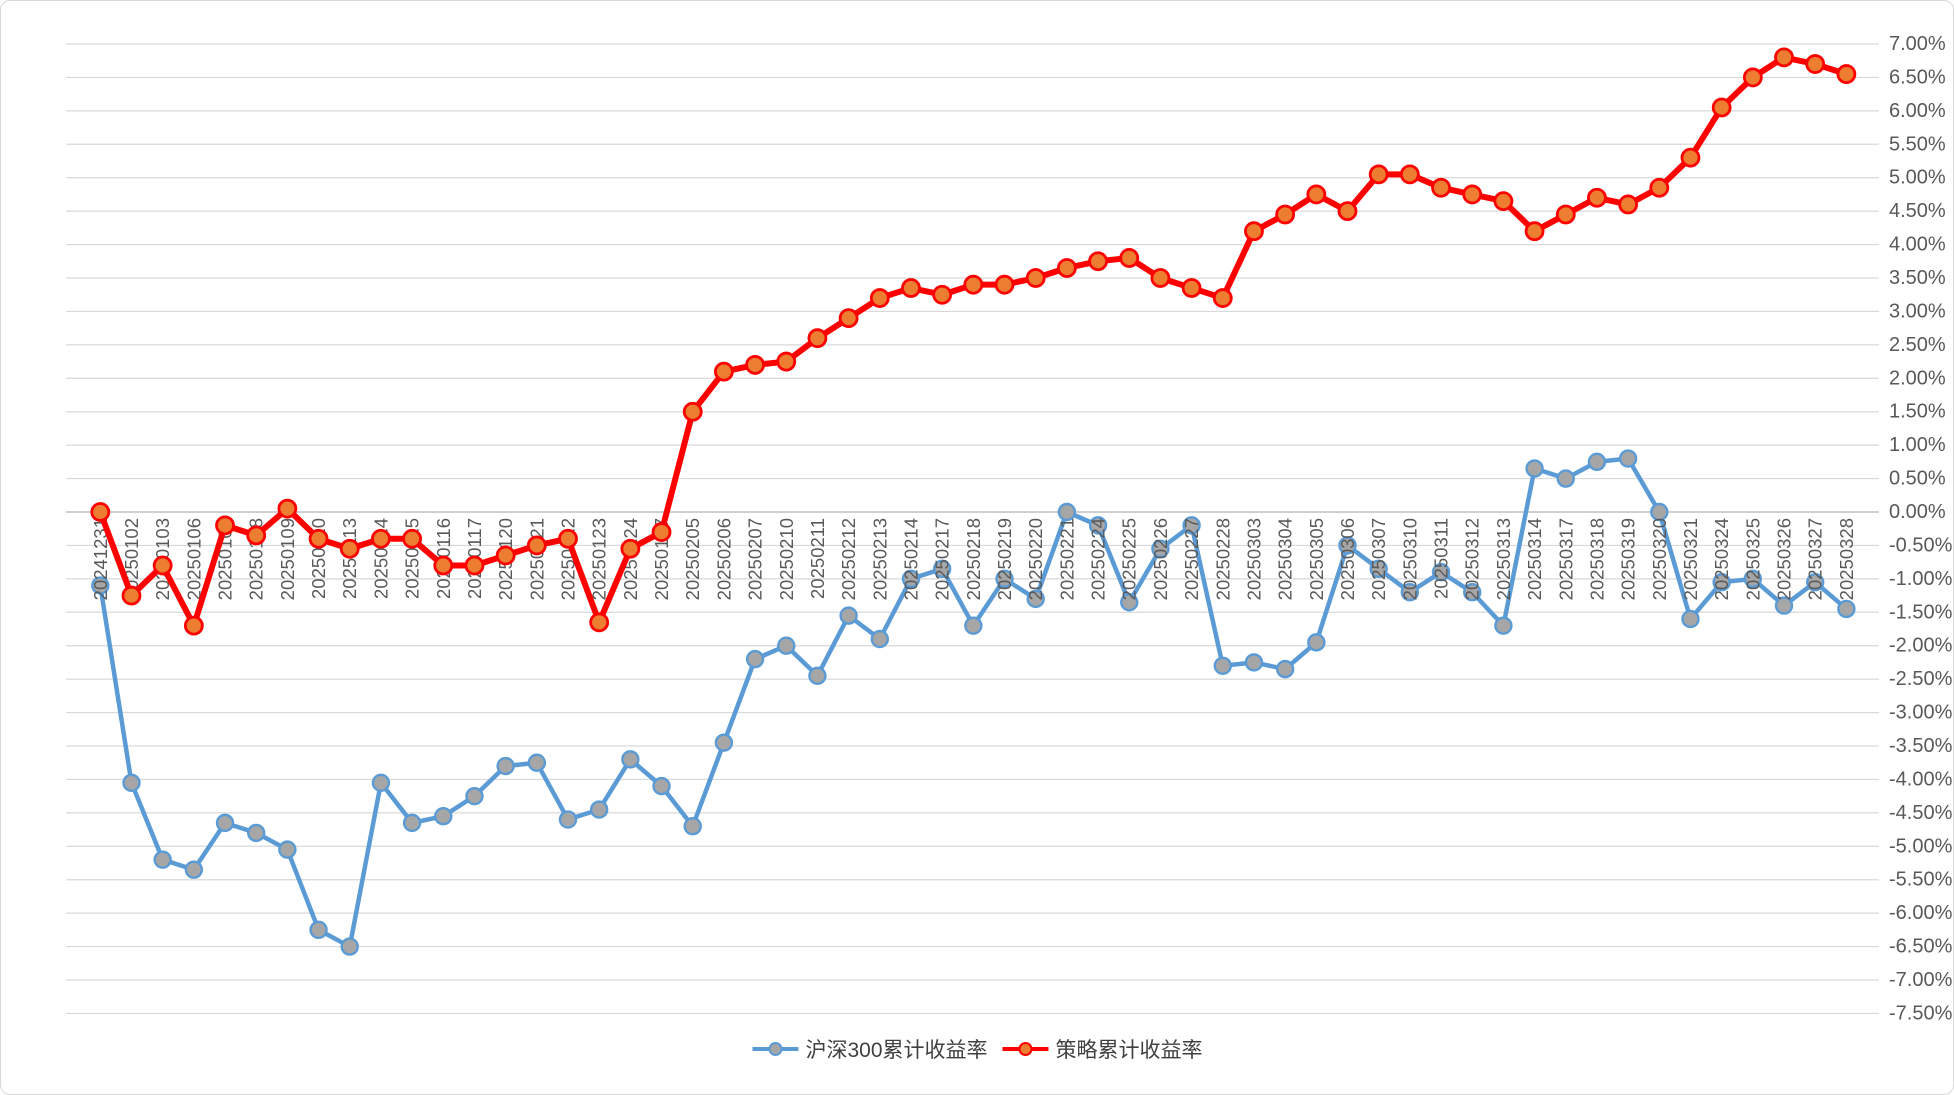 The image size is (1954, 1095). I want to click on legend-label-csi300: 沪深300累计收益率, so click(896, 1050).